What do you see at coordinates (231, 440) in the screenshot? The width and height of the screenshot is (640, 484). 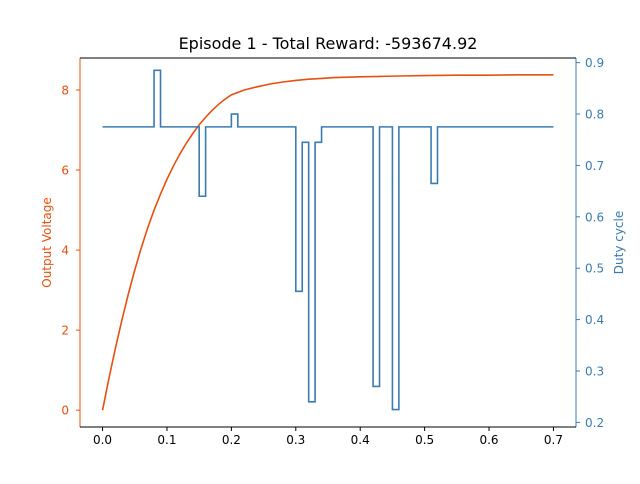 I see `x-tick-label: 0.2` at bounding box center [231, 440].